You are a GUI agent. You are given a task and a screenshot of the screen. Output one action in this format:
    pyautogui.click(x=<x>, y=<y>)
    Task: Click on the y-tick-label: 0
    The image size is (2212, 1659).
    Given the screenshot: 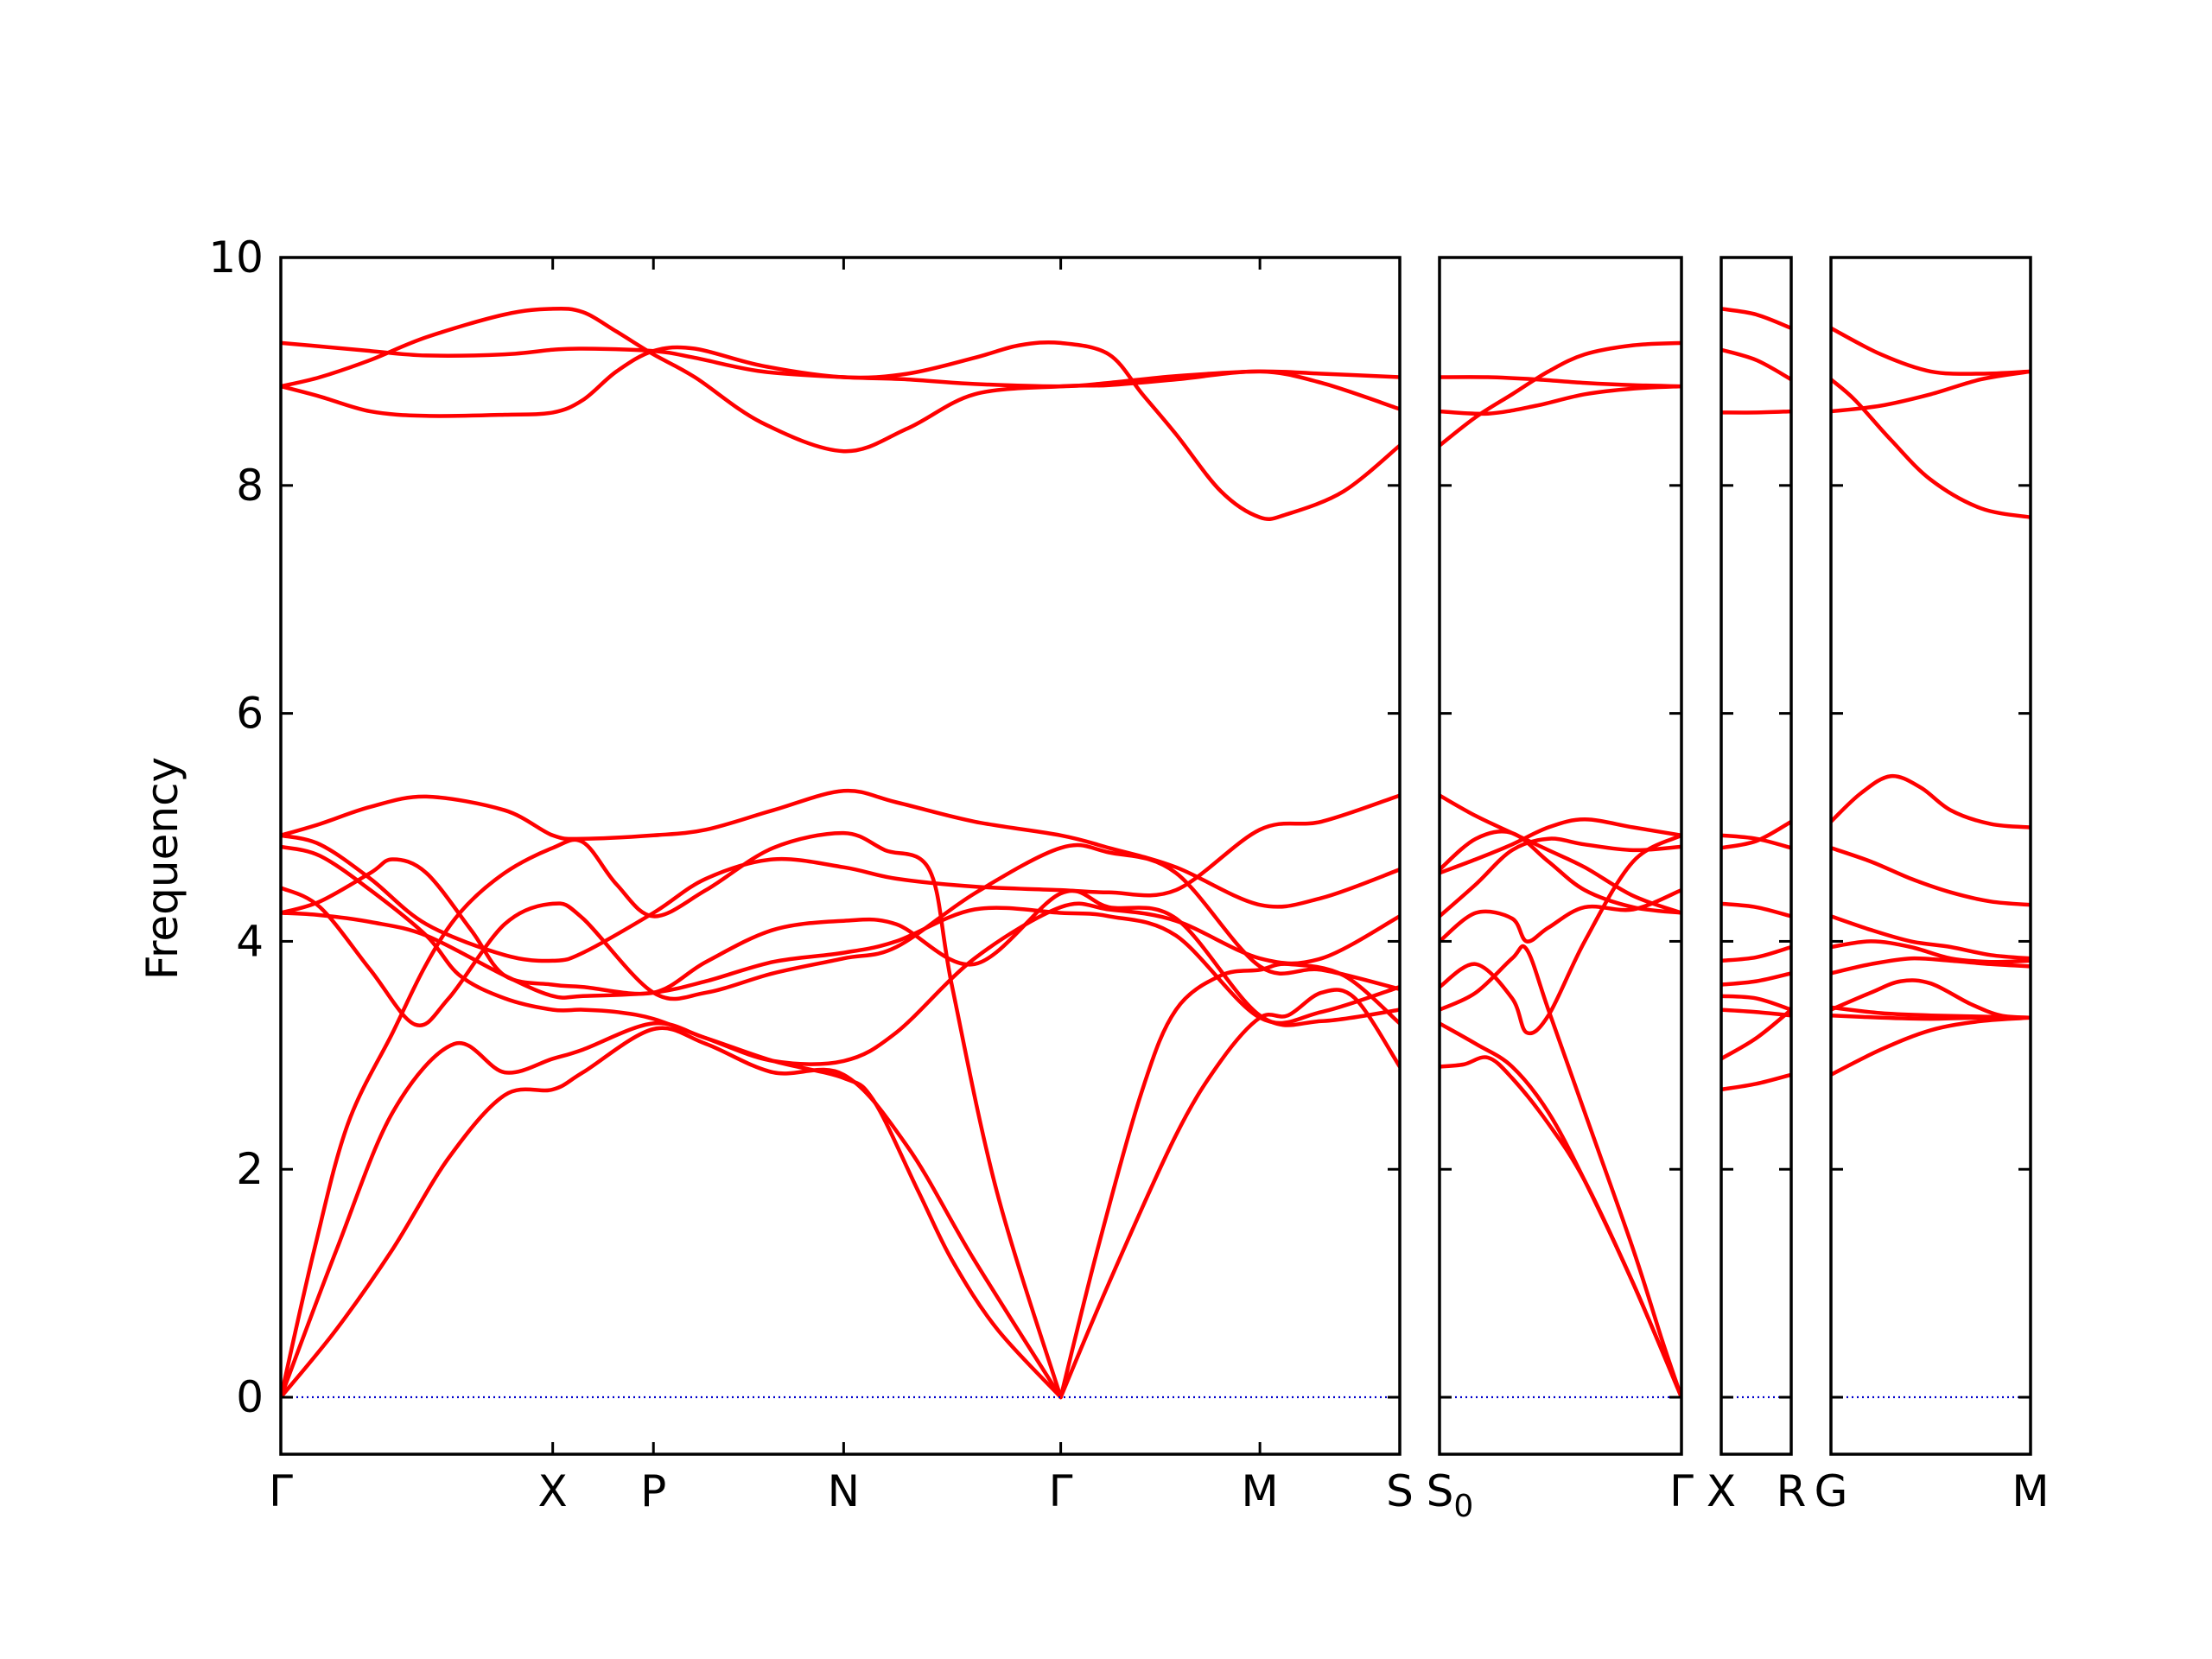 What is the action you would take?
    pyautogui.click(x=250, y=1397)
    